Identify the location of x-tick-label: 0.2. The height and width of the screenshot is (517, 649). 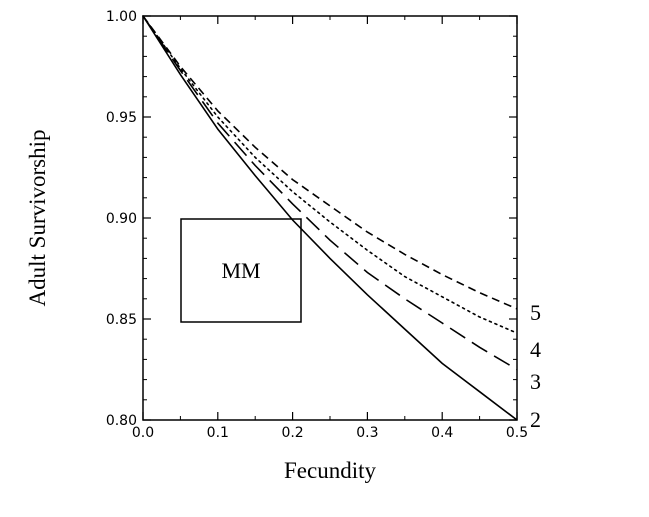
(292, 433).